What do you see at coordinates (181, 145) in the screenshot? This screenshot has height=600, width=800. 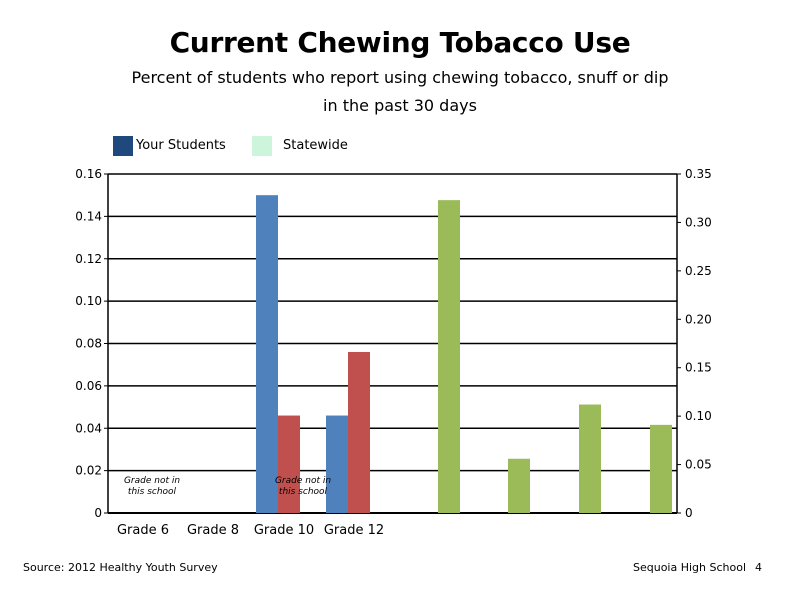 I see `legend-label-your-students: Your Students` at bounding box center [181, 145].